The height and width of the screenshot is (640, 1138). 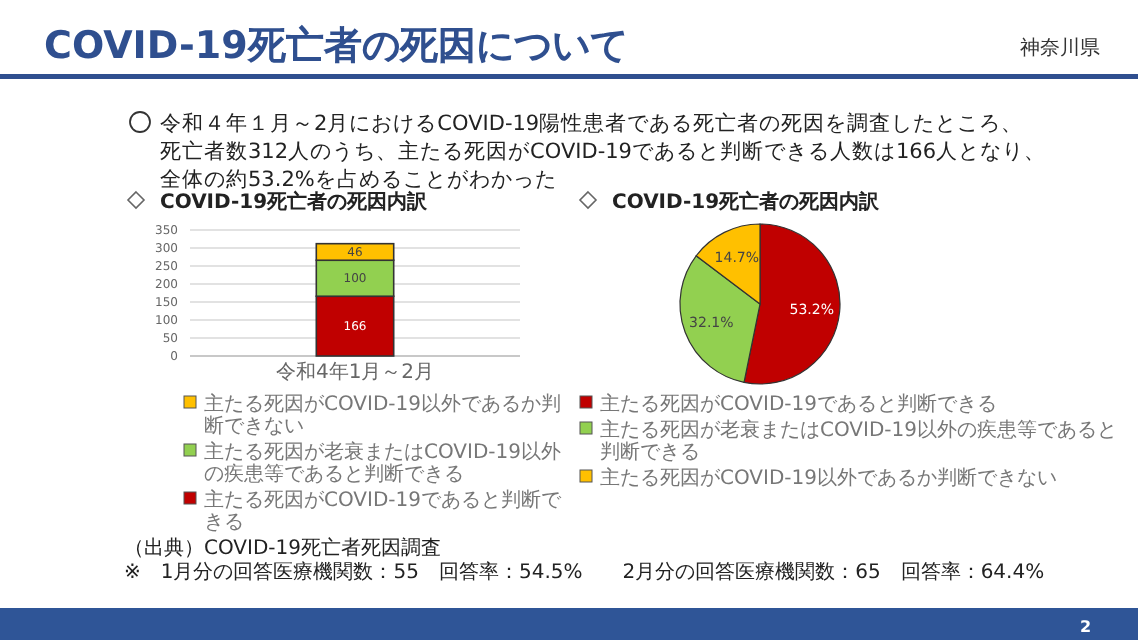 I want to click on text: 令和４年１月～2月におけるCOVID-19陽性患者である死亡者の死因を調査したところ、, so click(x=592, y=123).